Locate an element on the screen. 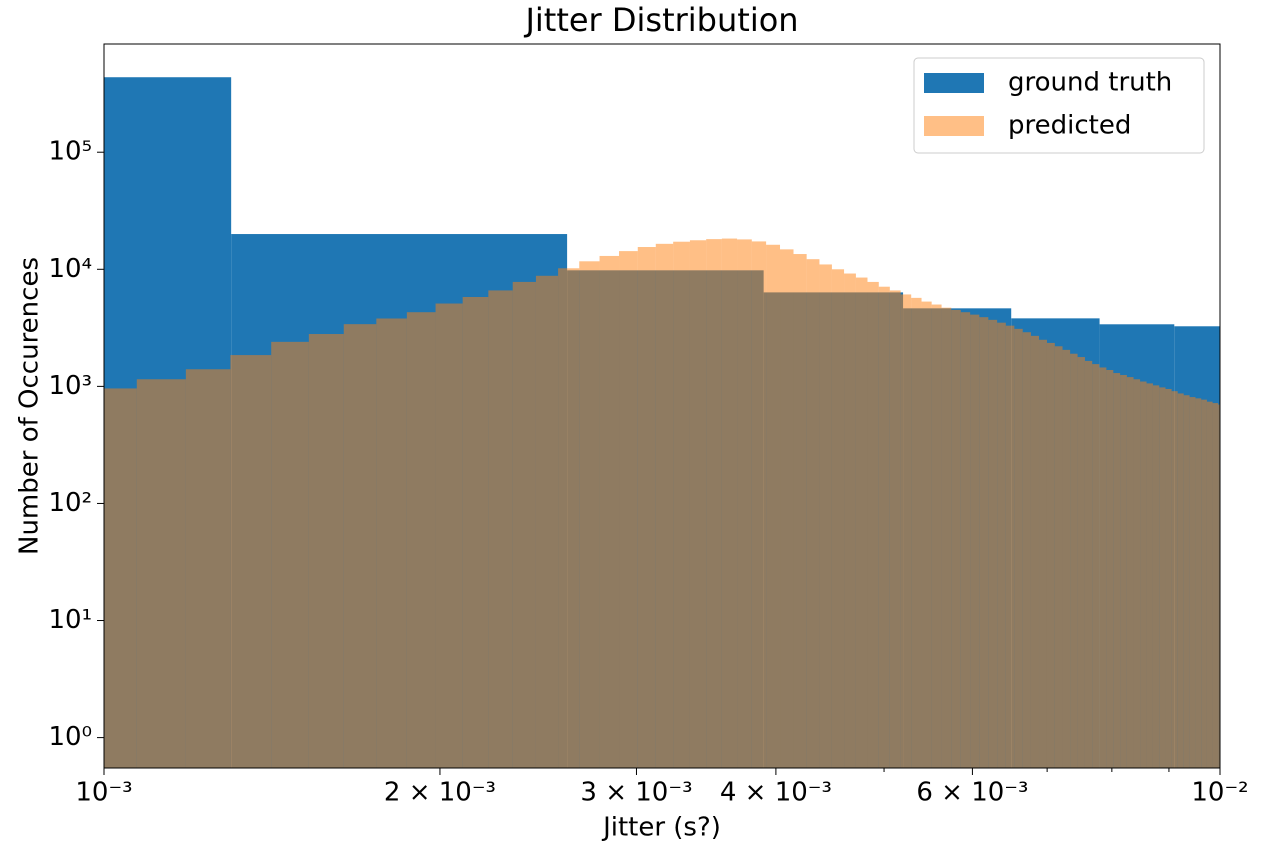 The height and width of the screenshot is (850, 1264). x-tick-label: 10⁻² is located at coordinates (1219, 793).